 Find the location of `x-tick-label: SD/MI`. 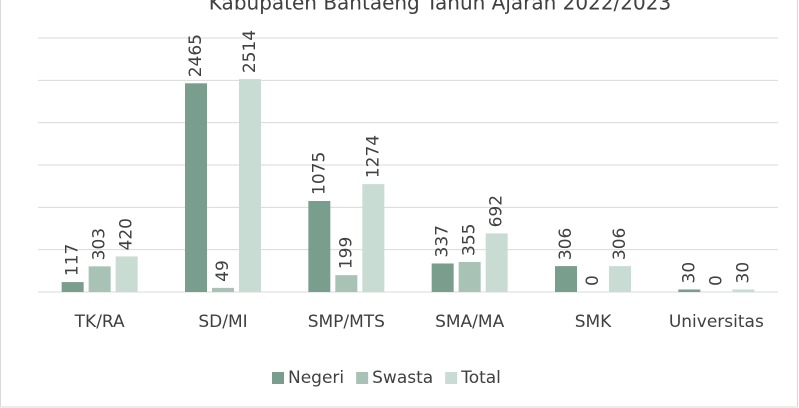

x-tick-label: SD/MI is located at coordinates (222, 322).